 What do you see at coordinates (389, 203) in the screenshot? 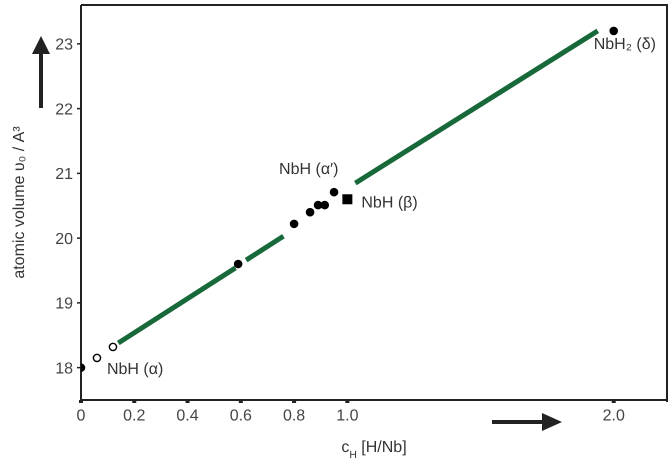
I see `annotation: NbH (β)` at bounding box center [389, 203].